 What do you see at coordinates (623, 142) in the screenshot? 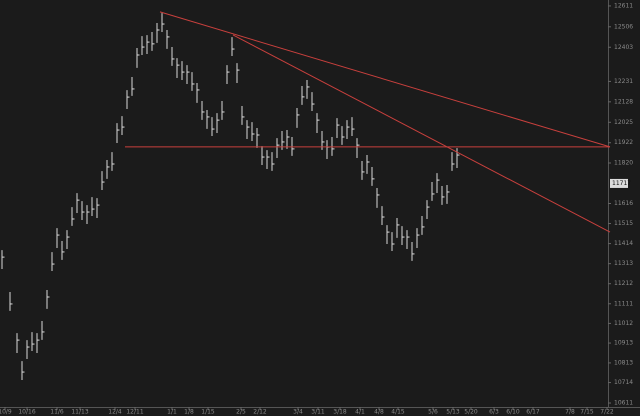
I see `y-tick-label: 11922` at bounding box center [623, 142].